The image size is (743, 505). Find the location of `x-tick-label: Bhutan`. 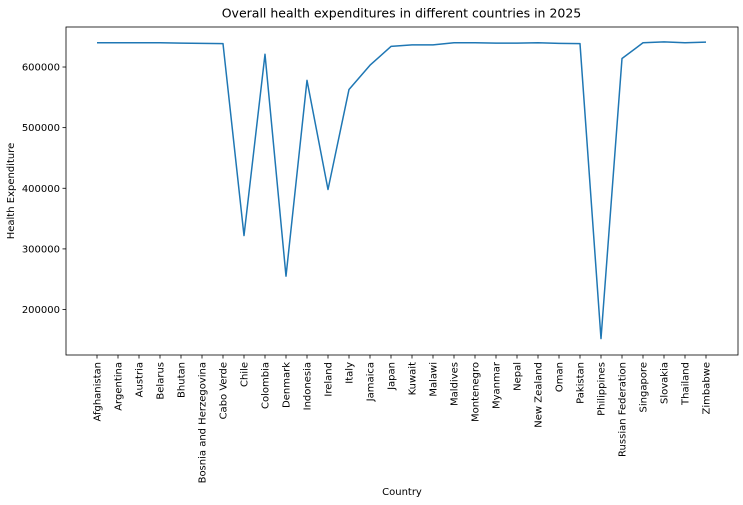

x-tick-label: Bhutan is located at coordinates (182, 380).